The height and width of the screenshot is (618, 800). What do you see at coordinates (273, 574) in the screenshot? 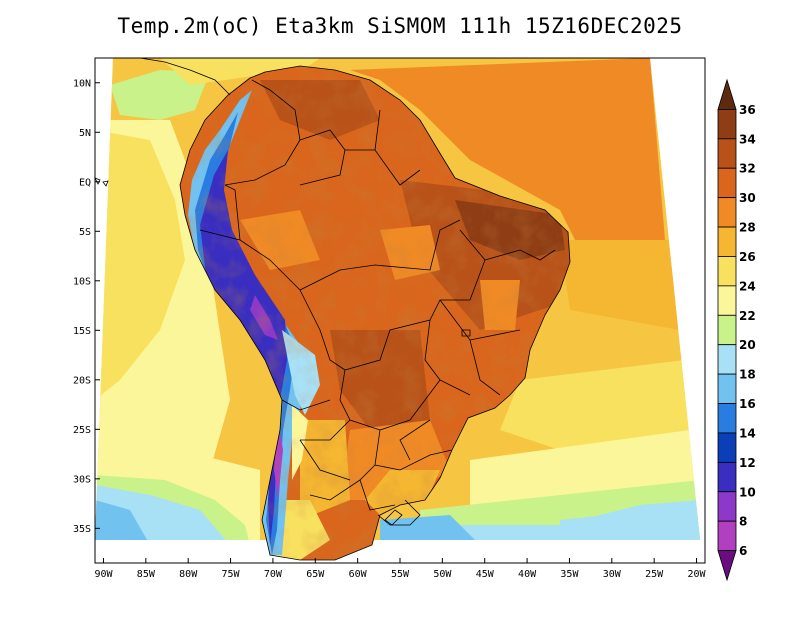
I see `lon-tick-label: 70W` at bounding box center [273, 574].